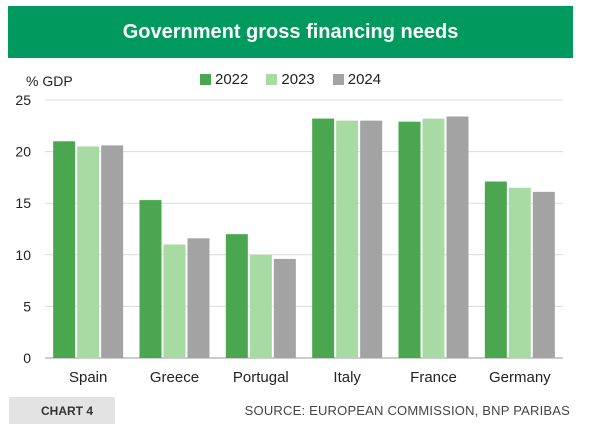 This screenshot has height=427, width=600. What do you see at coordinates (347, 377) in the screenshot?
I see `x-tick-label-italy: Italy` at bounding box center [347, 377].